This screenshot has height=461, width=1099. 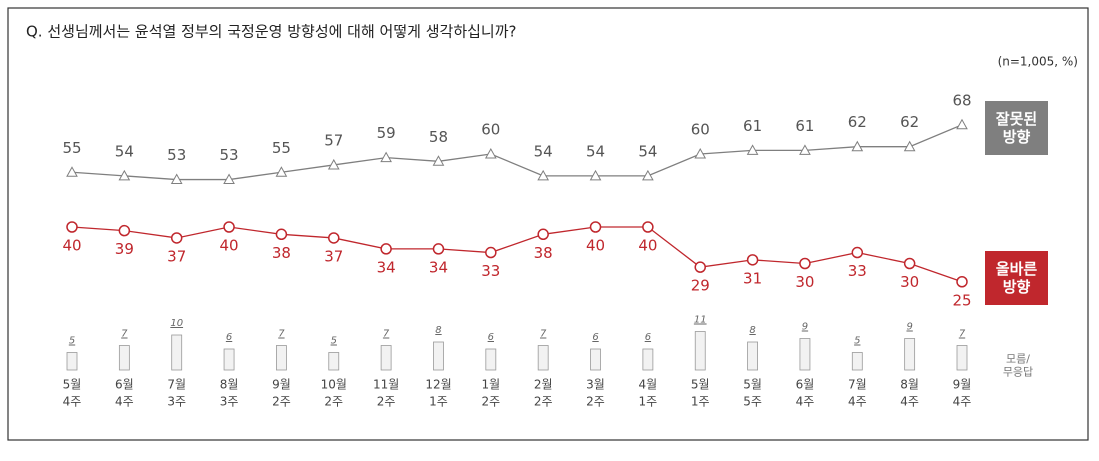 What do you see at coordinates (386, 133) in the screenshot?
I see `data-label: 59` at bounding box center [386, 133].